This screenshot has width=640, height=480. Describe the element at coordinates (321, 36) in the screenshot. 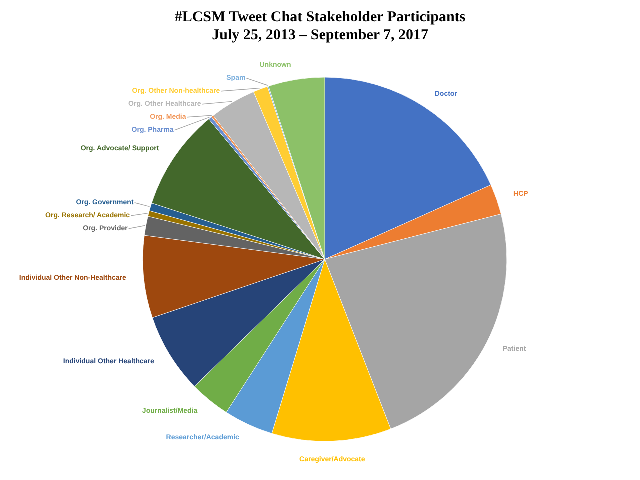

I see `chart-subtitle: July 25, 2013 – September 7, 2017` at that location.